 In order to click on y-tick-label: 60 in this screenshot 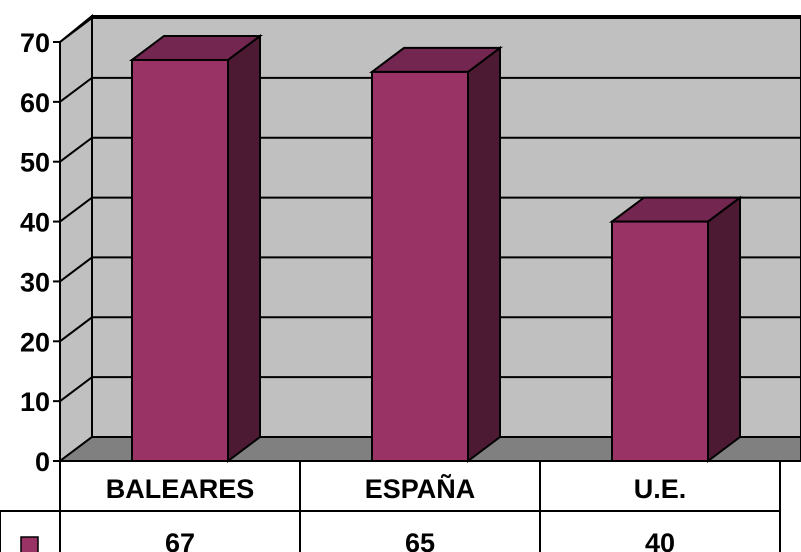, I will do `click(35, 103)`.